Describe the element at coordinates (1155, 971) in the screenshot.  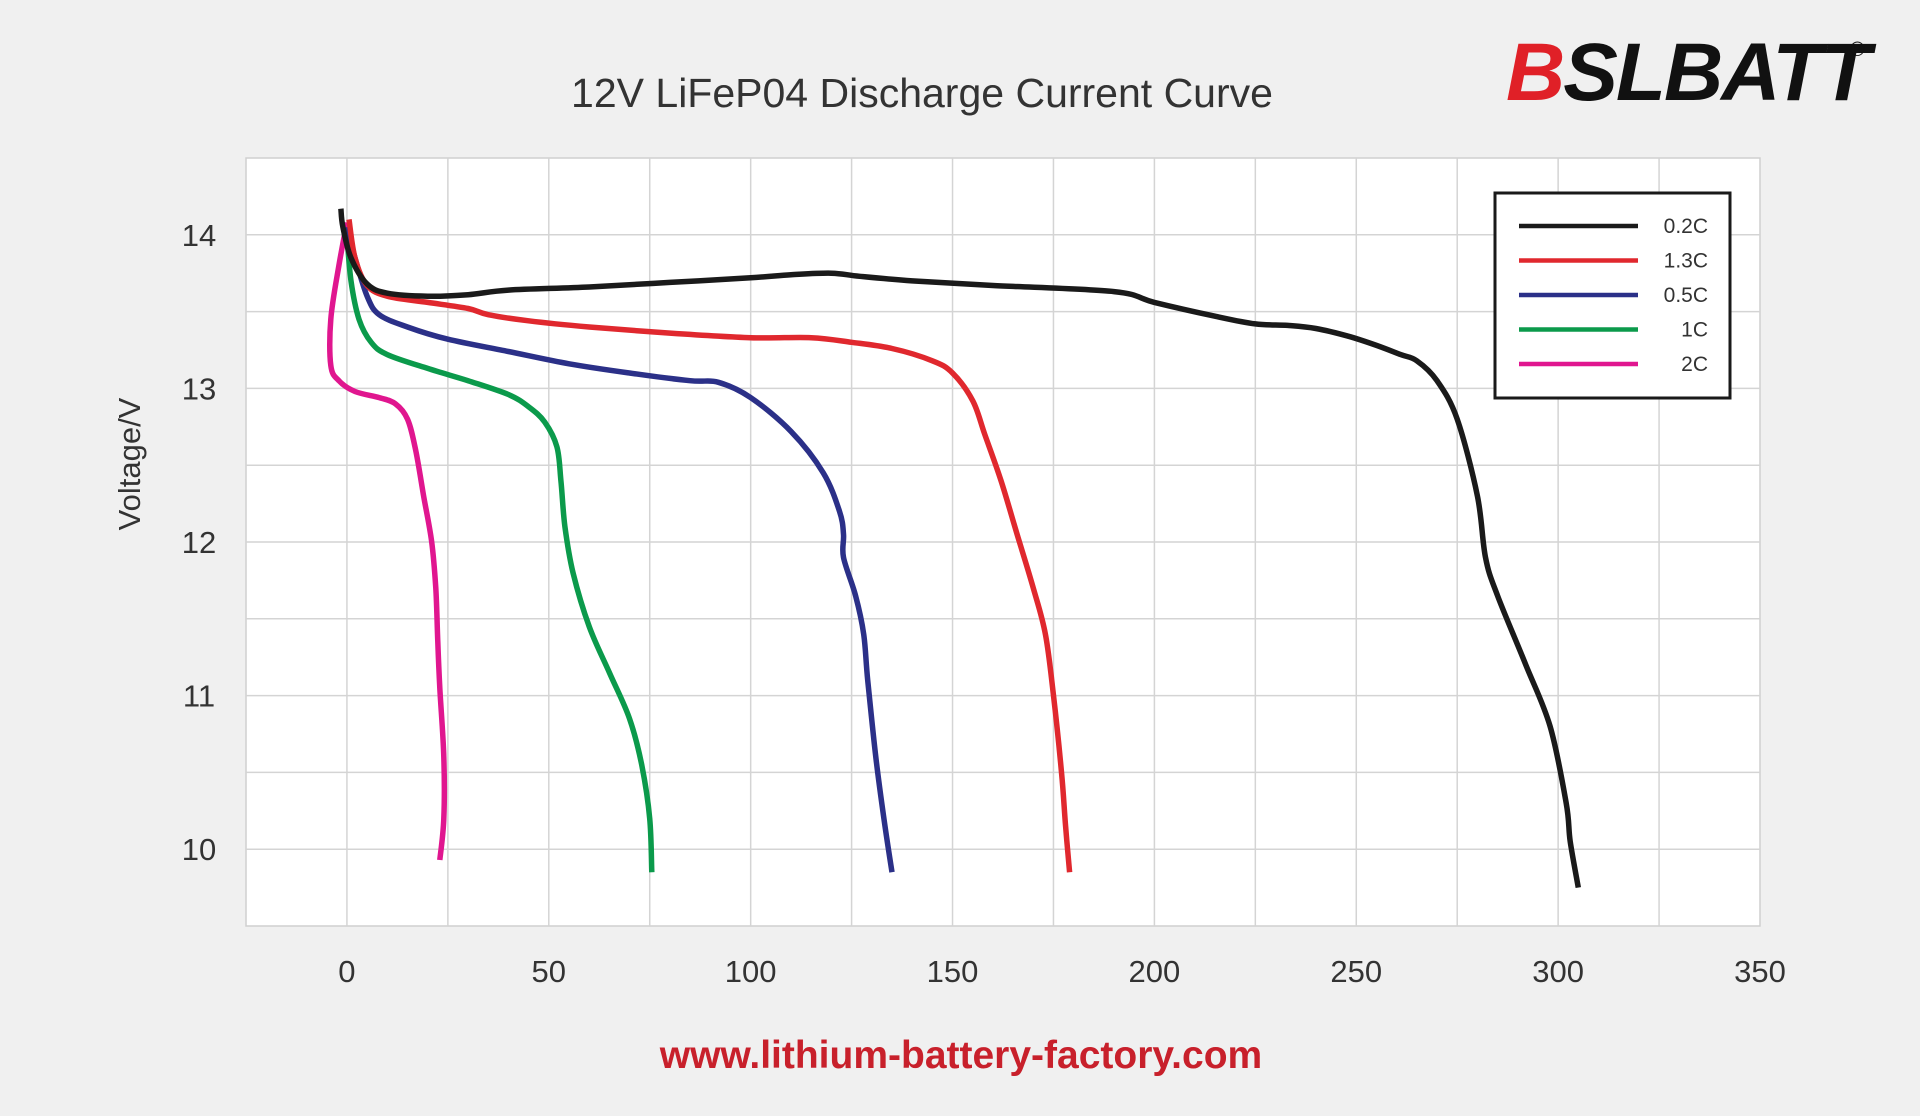
I see `x-tick-label: 200` at that location.